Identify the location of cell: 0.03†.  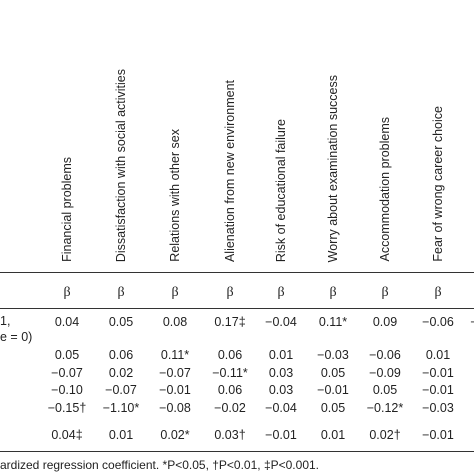
(230, 435).